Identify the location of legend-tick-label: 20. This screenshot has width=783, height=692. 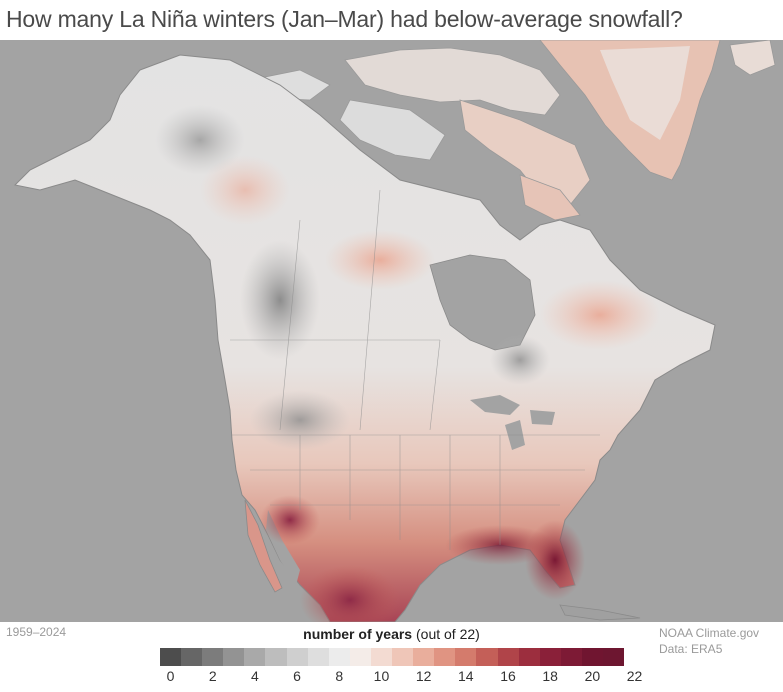
(592, 676).